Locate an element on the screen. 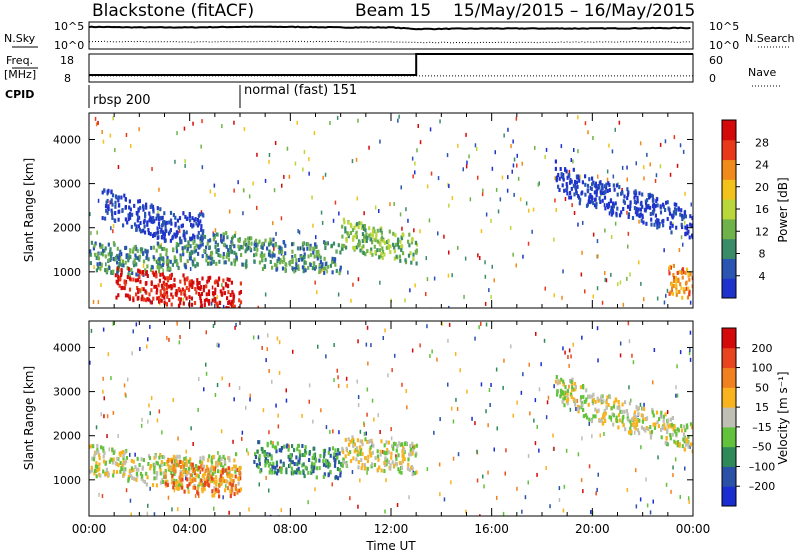  velocity-colorbar-tick-label: 15 is located at coordinates (762, 407).